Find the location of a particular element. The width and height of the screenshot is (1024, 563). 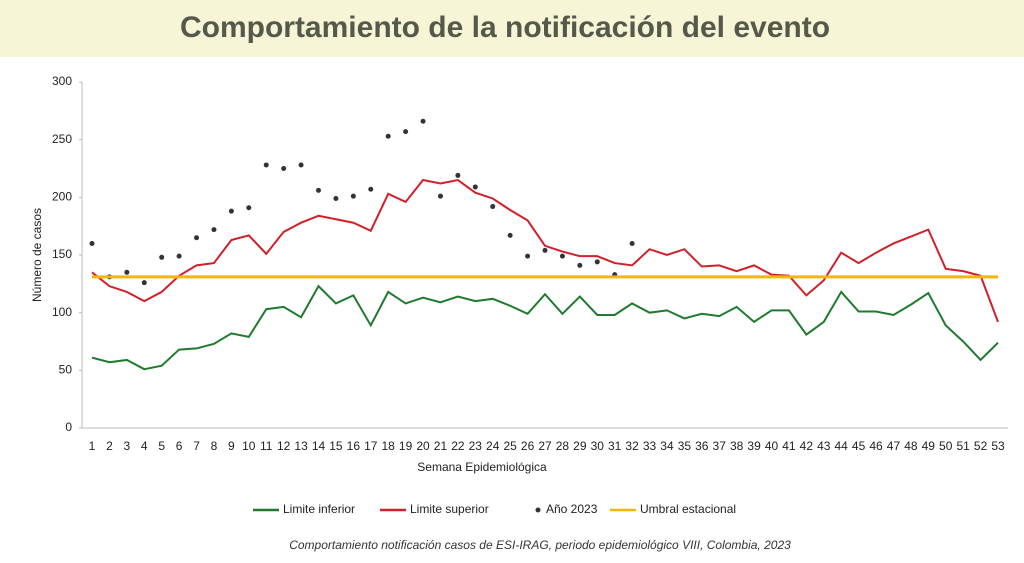

x-tick-label: 35 is located at coordinates (685, 446).